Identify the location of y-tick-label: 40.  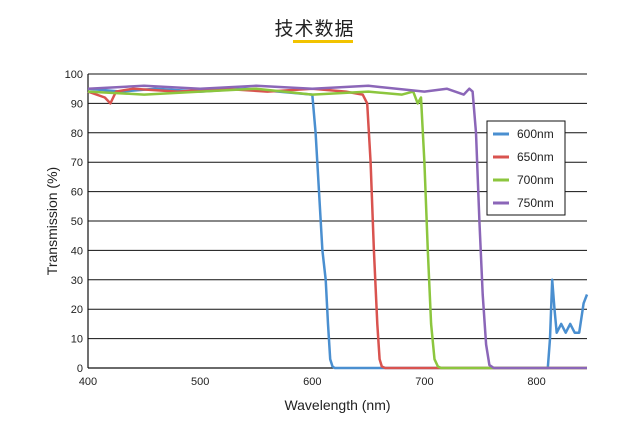
(77, 251).